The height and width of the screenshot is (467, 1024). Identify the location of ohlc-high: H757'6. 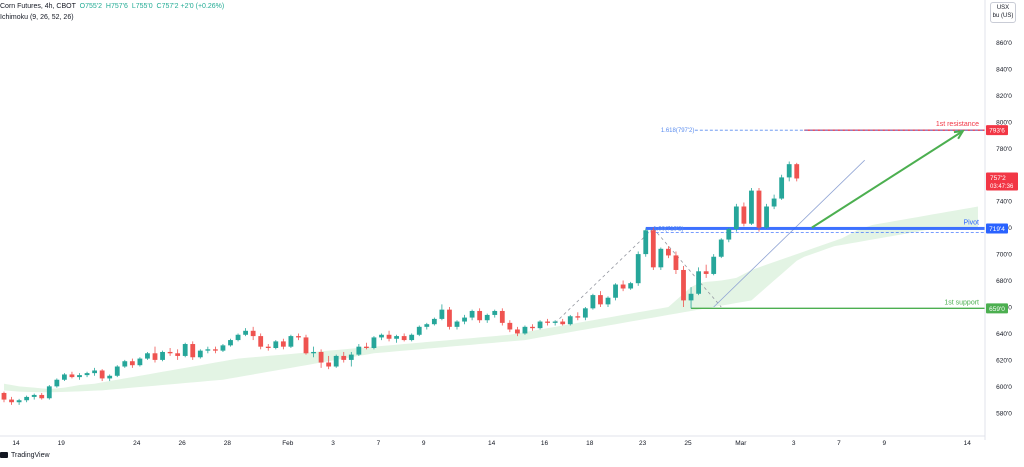
(116, 6).